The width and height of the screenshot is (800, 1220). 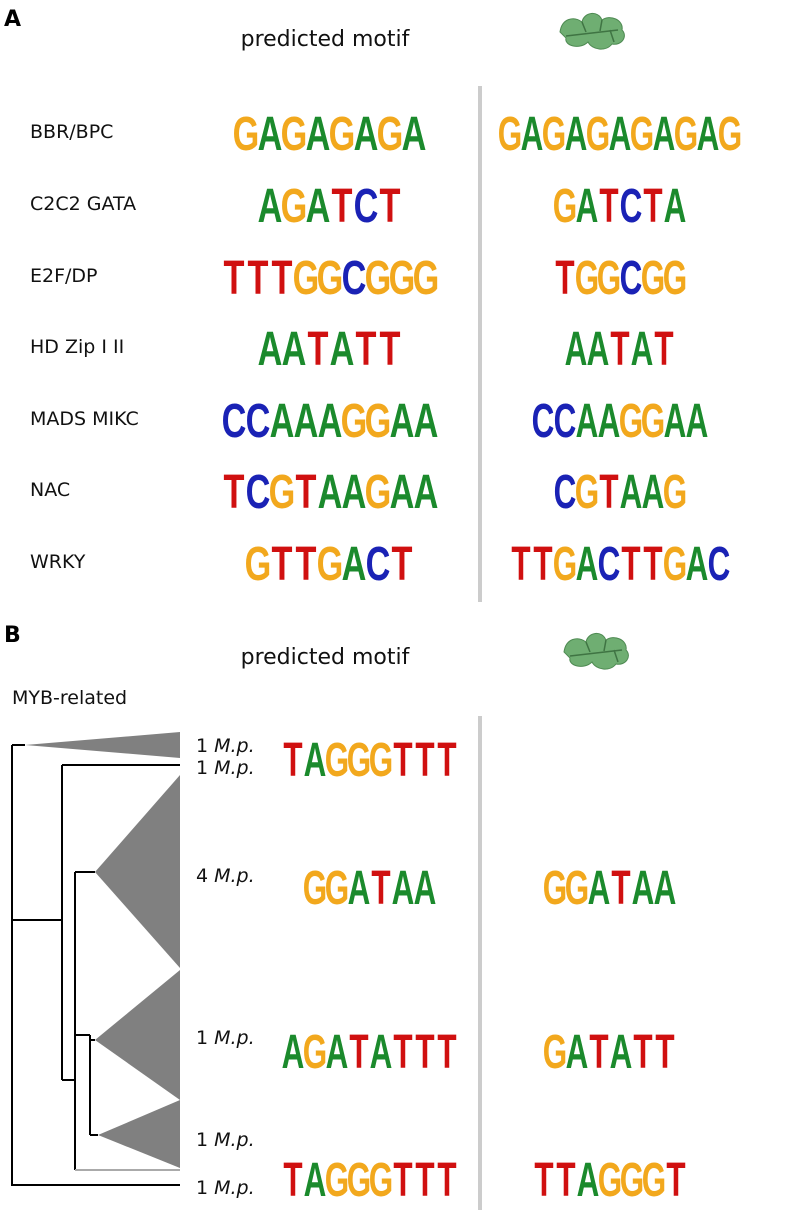 What do you see at coordinates (50, 490) in the screenshot?
I see `family-label: NAC` at bounding box center [50, 490].